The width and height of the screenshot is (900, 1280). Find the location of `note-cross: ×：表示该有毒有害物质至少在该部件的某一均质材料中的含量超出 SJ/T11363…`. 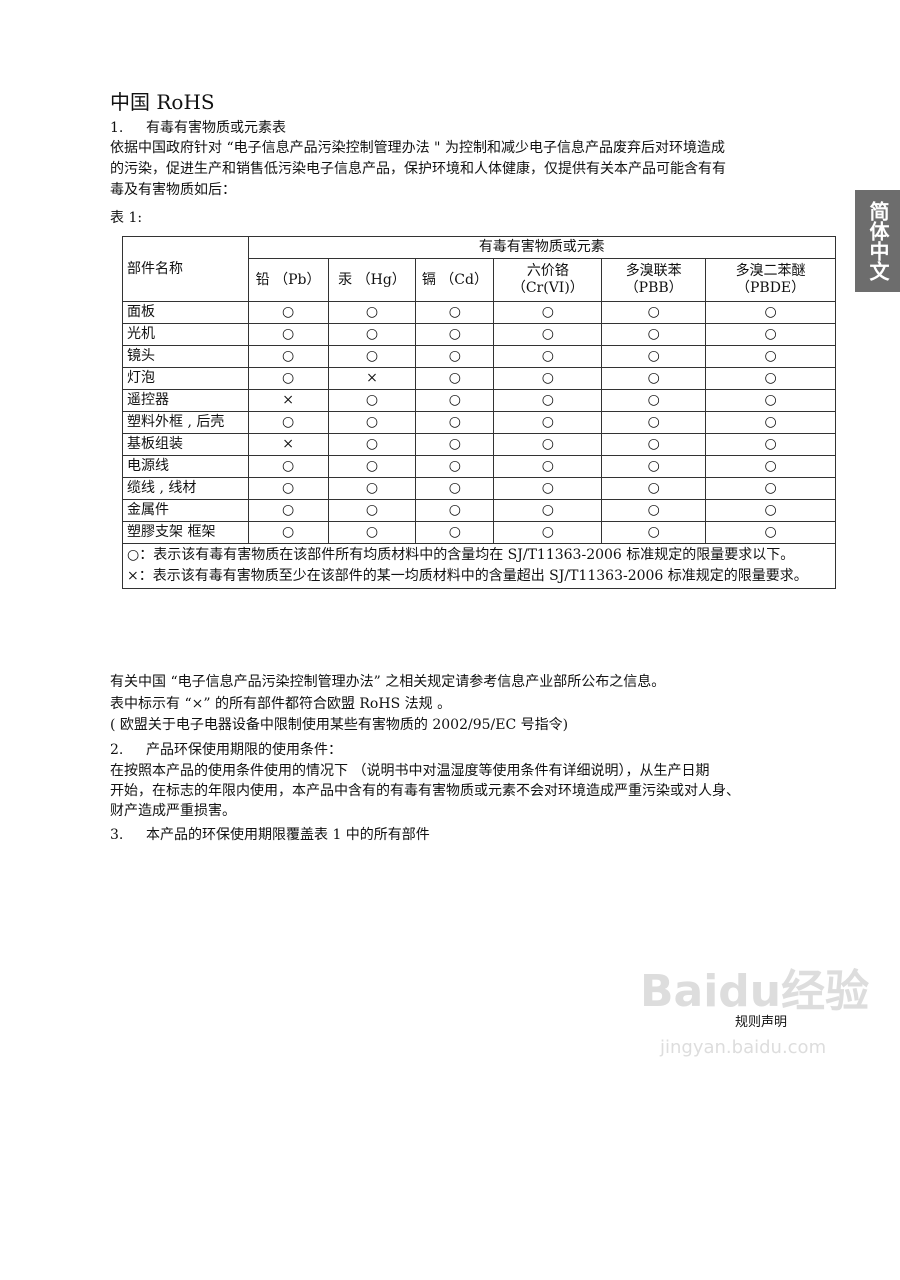

note-cross: ×：表示该有毒有害物质至少在该部件的某一均质材料中的含量超出 SJ/T11363… is located at coordinates (467, 576).